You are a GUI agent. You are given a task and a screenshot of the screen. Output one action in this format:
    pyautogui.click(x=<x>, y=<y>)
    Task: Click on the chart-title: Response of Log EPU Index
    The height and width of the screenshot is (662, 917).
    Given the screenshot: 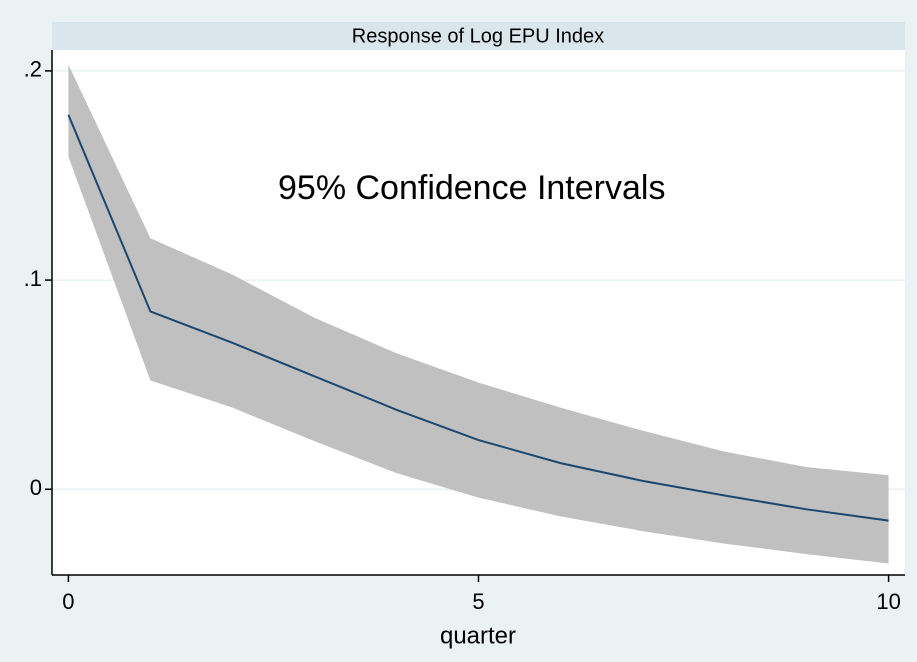 What is the action you would take?
    pyautogui.click(x=478, y=36)
    